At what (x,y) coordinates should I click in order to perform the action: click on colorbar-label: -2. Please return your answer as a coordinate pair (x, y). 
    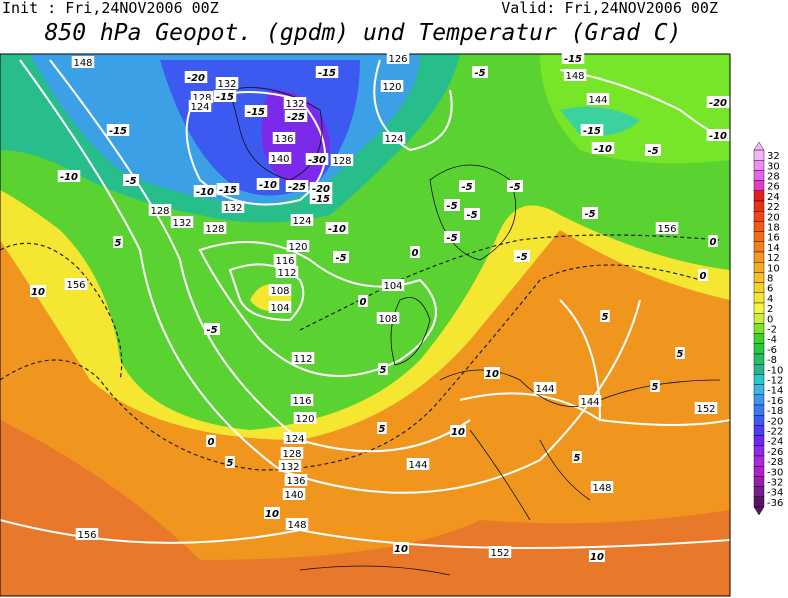
    Looking at the image, I should click on (772, 330).